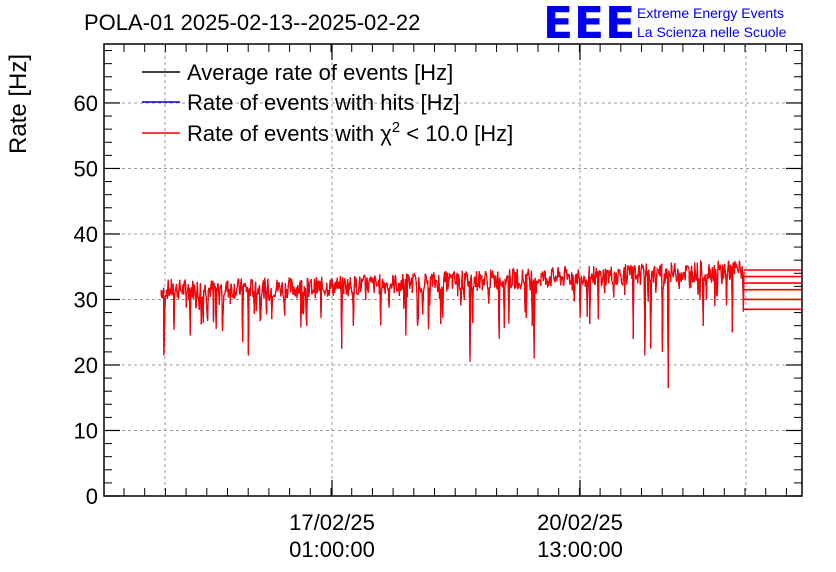 The height and width of the screenshot is (572, 836). What do you see at coordinates (320, 72) in the screenshot?
I see `legend-label: Average rate of events [Hz]` at bounding box center [320, 72].